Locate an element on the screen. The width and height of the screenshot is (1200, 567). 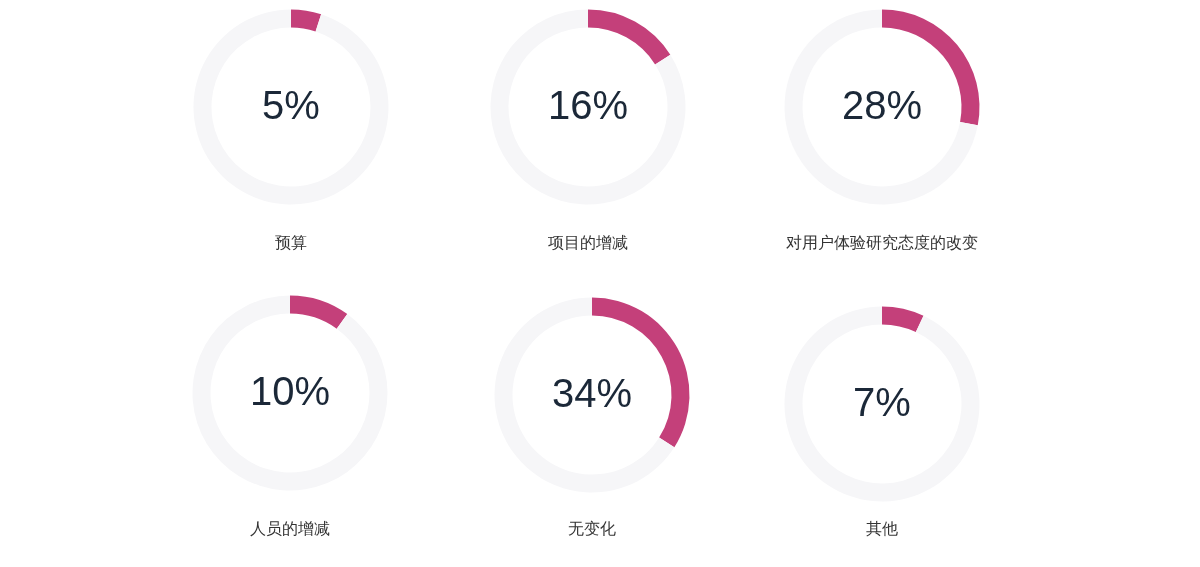
text: 预算 is located at coordinates (291, 242).